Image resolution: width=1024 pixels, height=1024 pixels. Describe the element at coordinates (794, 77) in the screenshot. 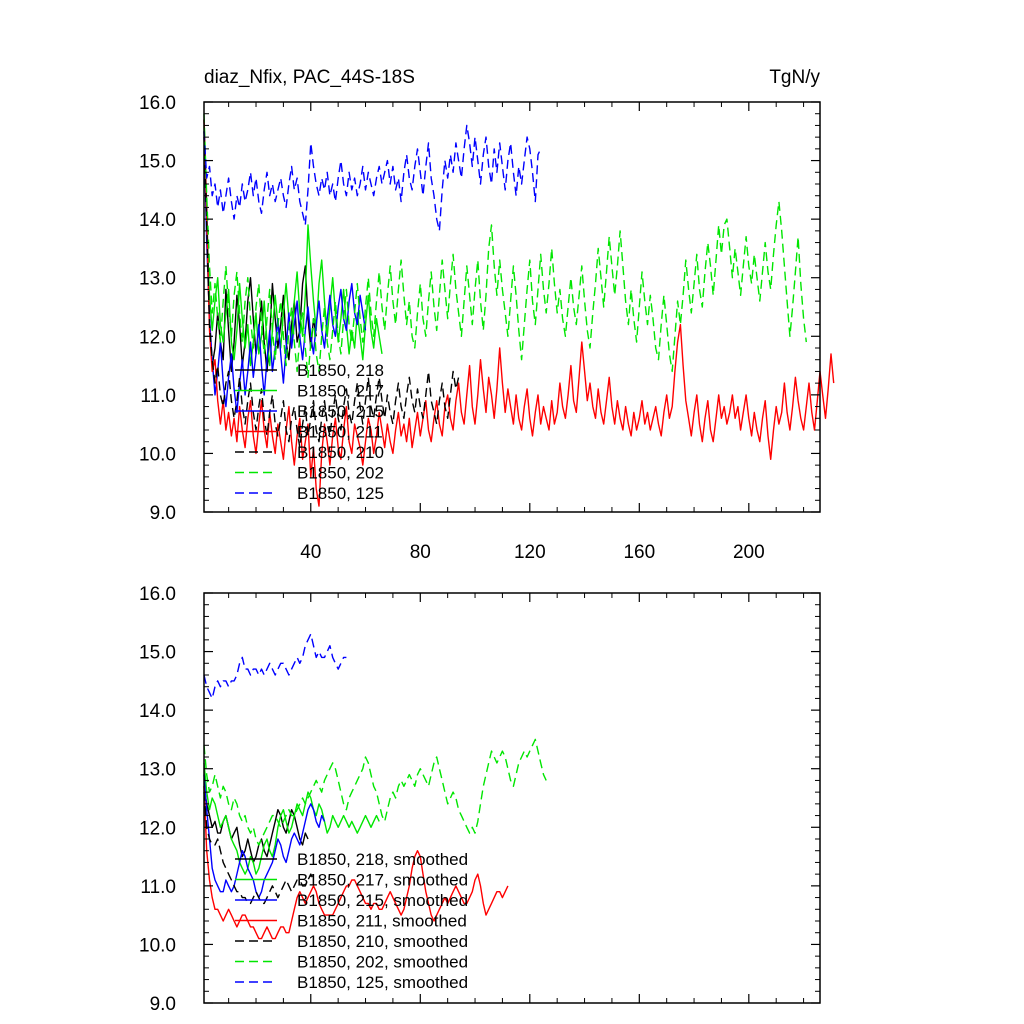

I see `top-panel-units: TgN/y` at that location.